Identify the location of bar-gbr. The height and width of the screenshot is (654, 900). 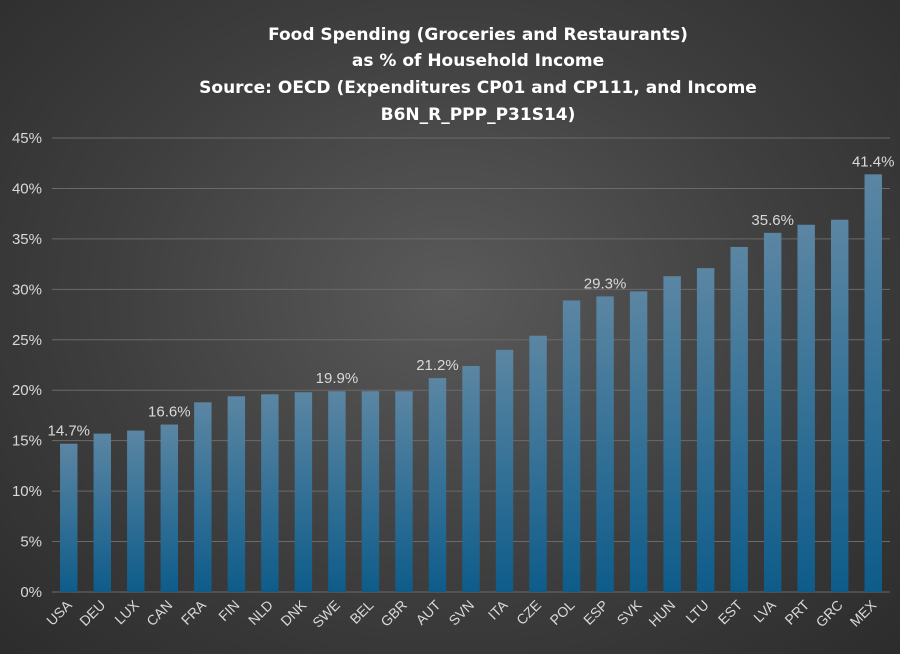
(404, 491).